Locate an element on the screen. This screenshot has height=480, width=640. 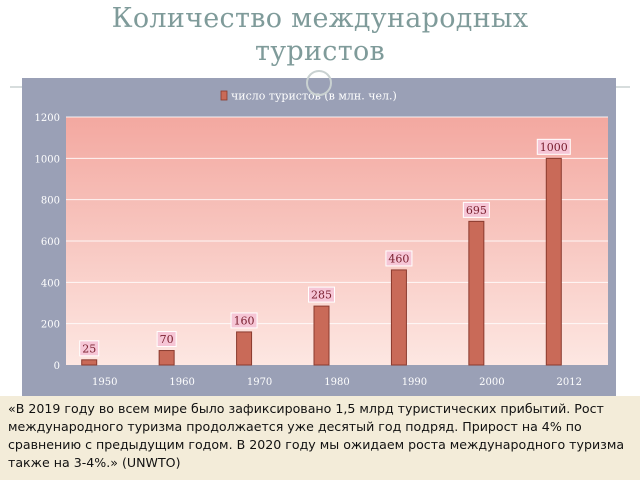
bar-2000 is located at coordinates (476, 293).